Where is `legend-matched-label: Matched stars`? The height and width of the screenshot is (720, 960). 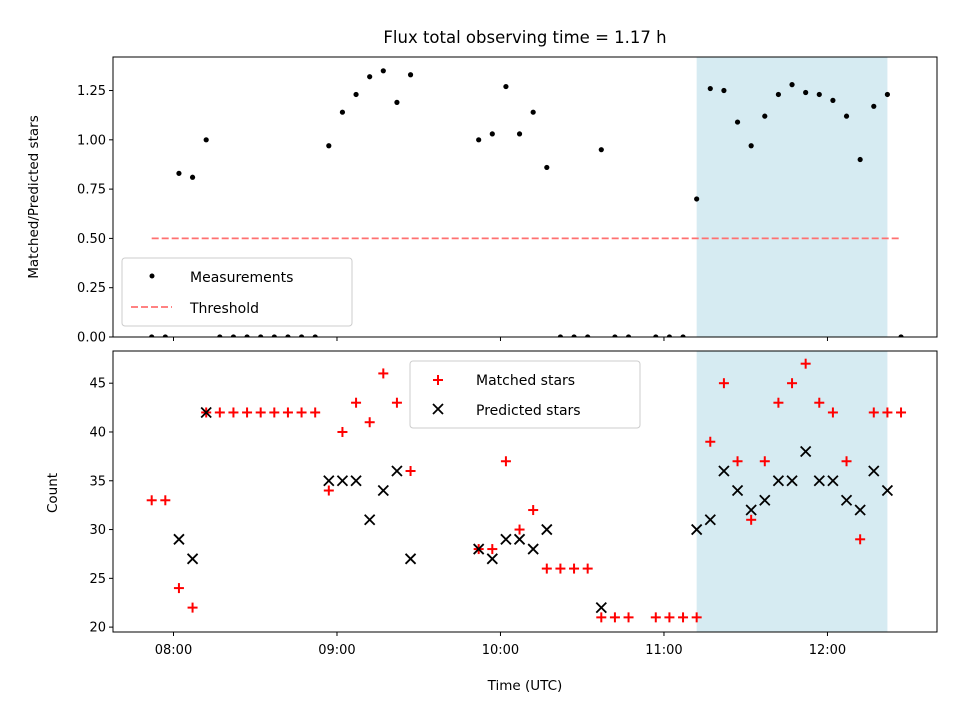
legend-matched-label: Matched stars is located at coordinates (525, 381).